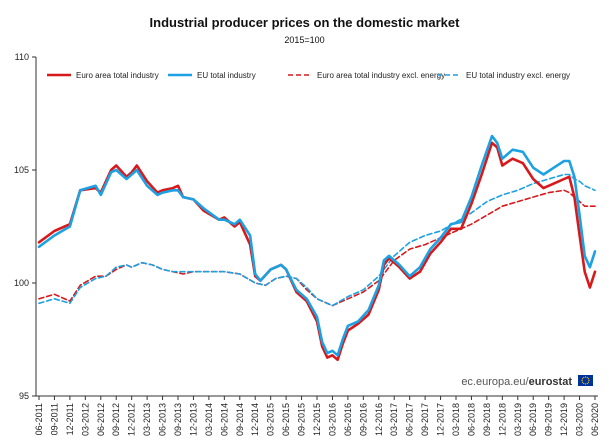 This screenshot has height=445, width=609. What do you see at coordinates (381, 75) in the screenshot?
I see `legend-label: Euro area total industry excl. energy` at bounding box center [381, 75].